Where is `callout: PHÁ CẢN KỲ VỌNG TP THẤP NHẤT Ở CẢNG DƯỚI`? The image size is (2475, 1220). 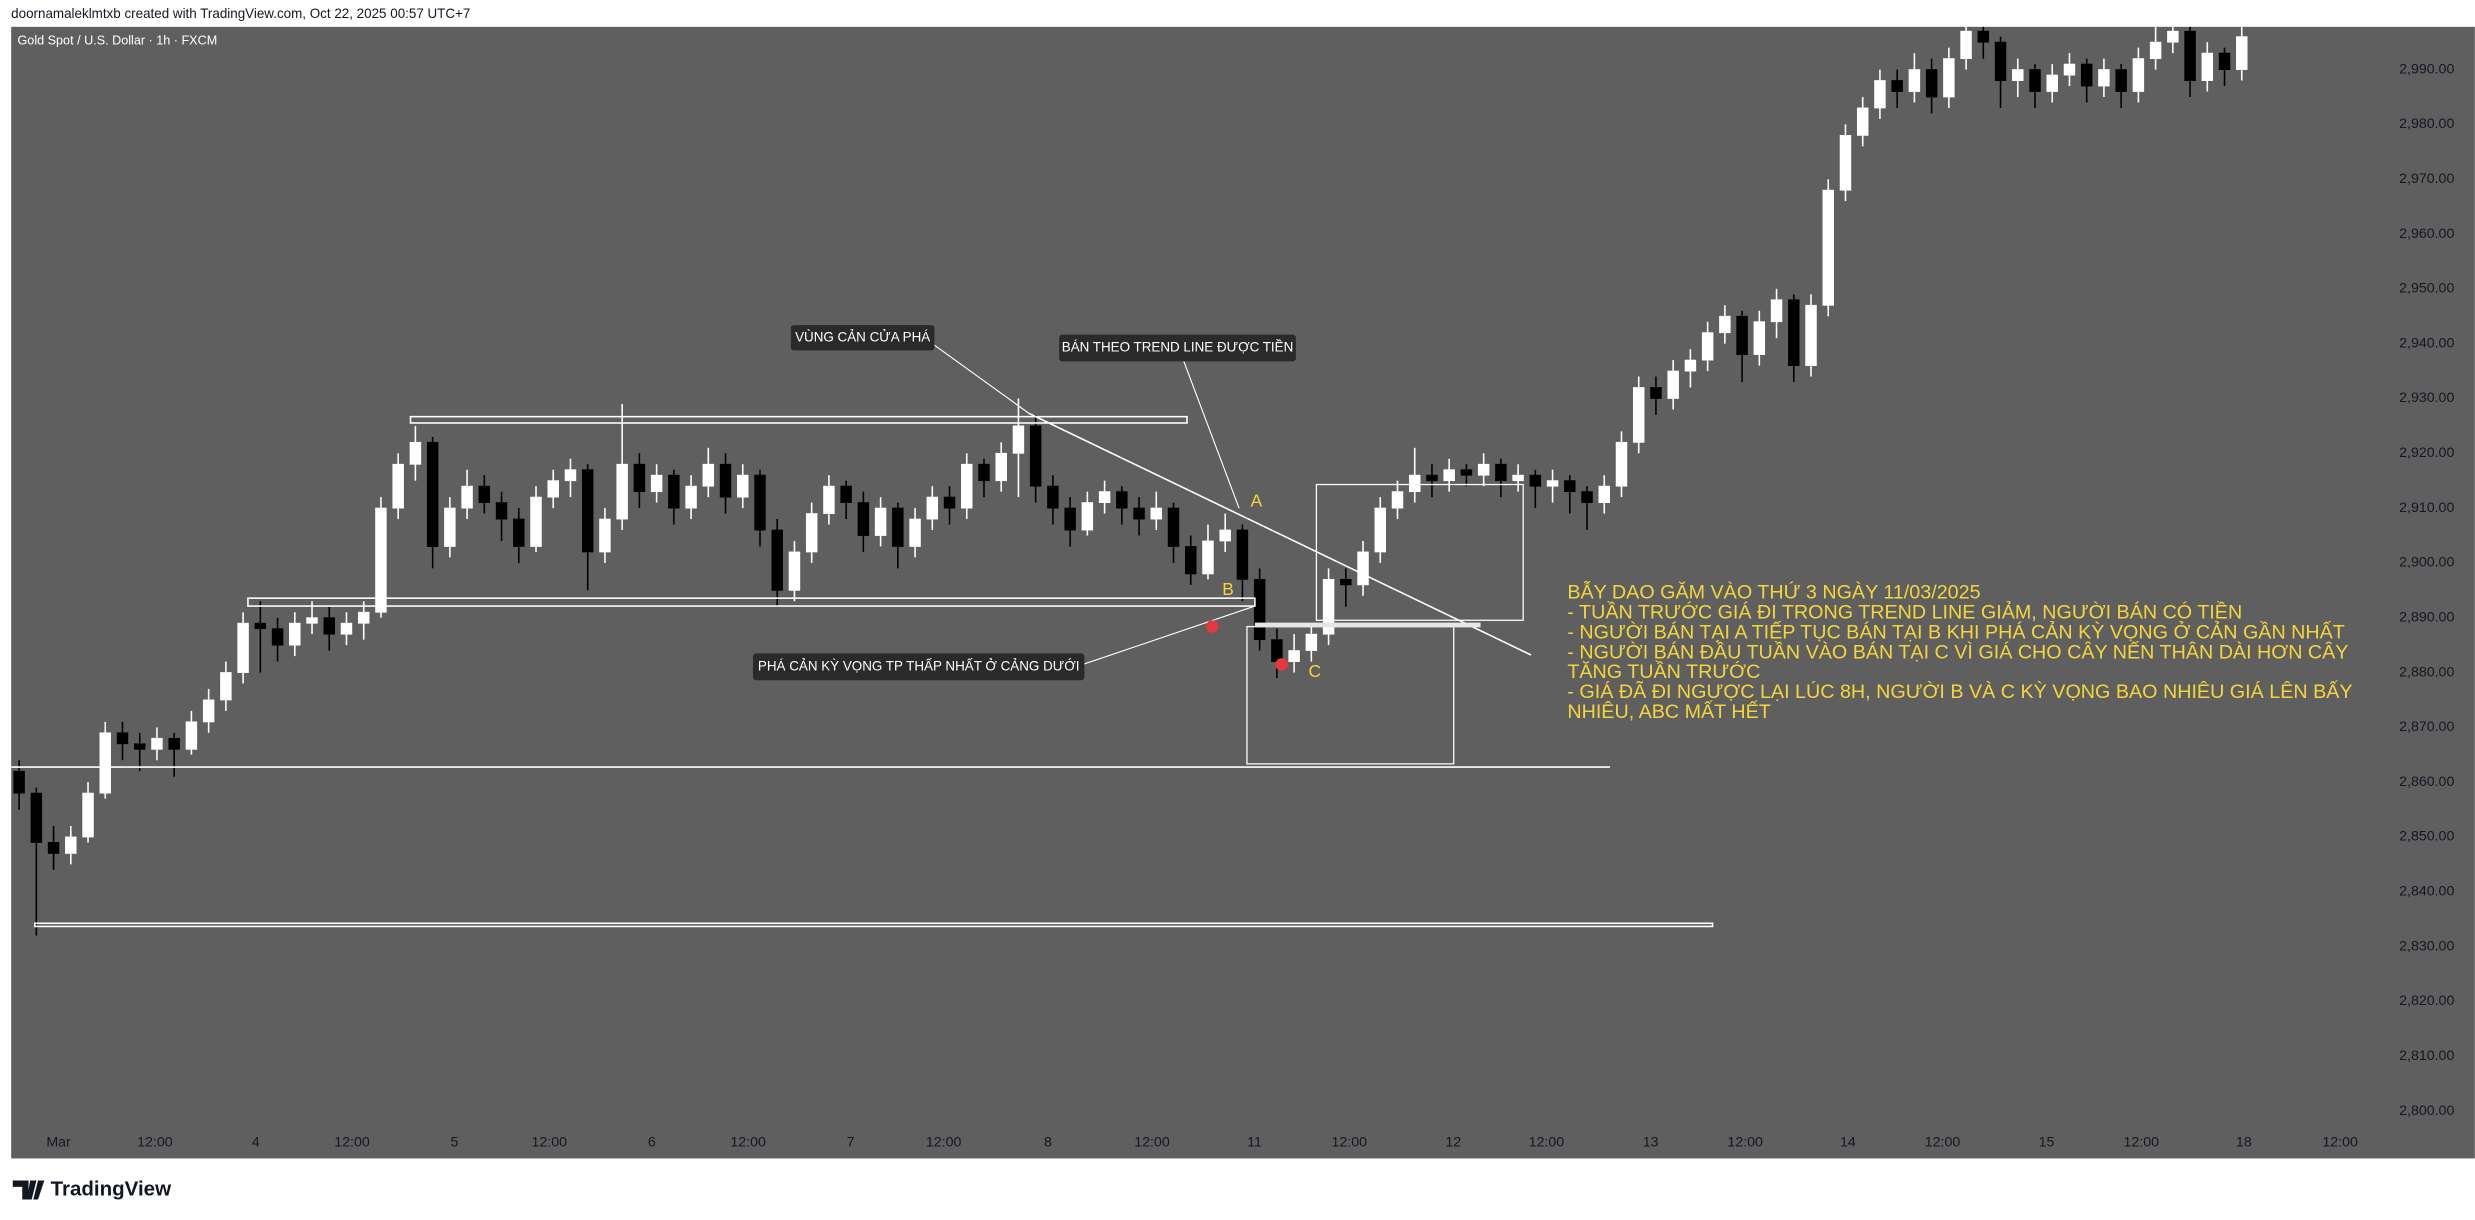 callout: PHÁ CẢN KỲ VỌNG TP THẤP NHẤT Ở CẢNG DƯỚI is located at coordinates (919, 665).